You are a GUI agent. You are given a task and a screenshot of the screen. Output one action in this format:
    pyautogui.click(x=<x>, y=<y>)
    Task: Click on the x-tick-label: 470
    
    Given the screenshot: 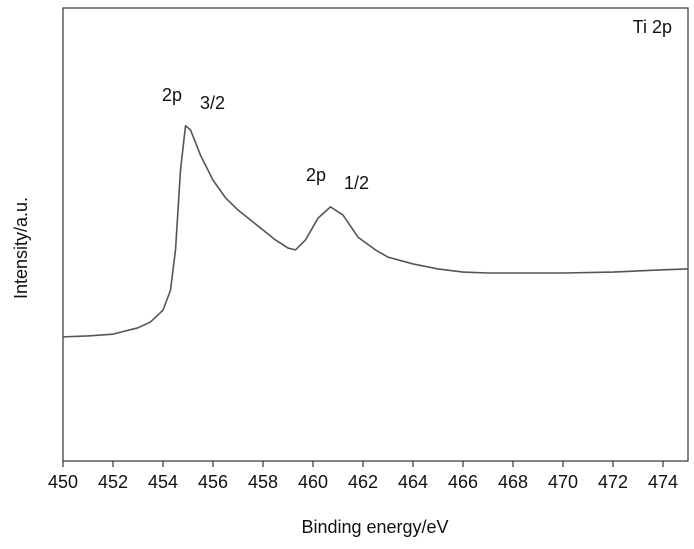 What is the action you would take?
    pyautogui.click(x=563, y=482)
    